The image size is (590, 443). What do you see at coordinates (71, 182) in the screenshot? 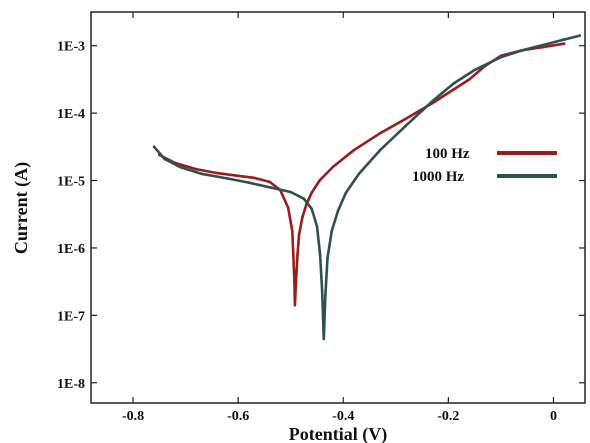
I see `y-tick-label: 1E-5` at bounding box center [71, 182].